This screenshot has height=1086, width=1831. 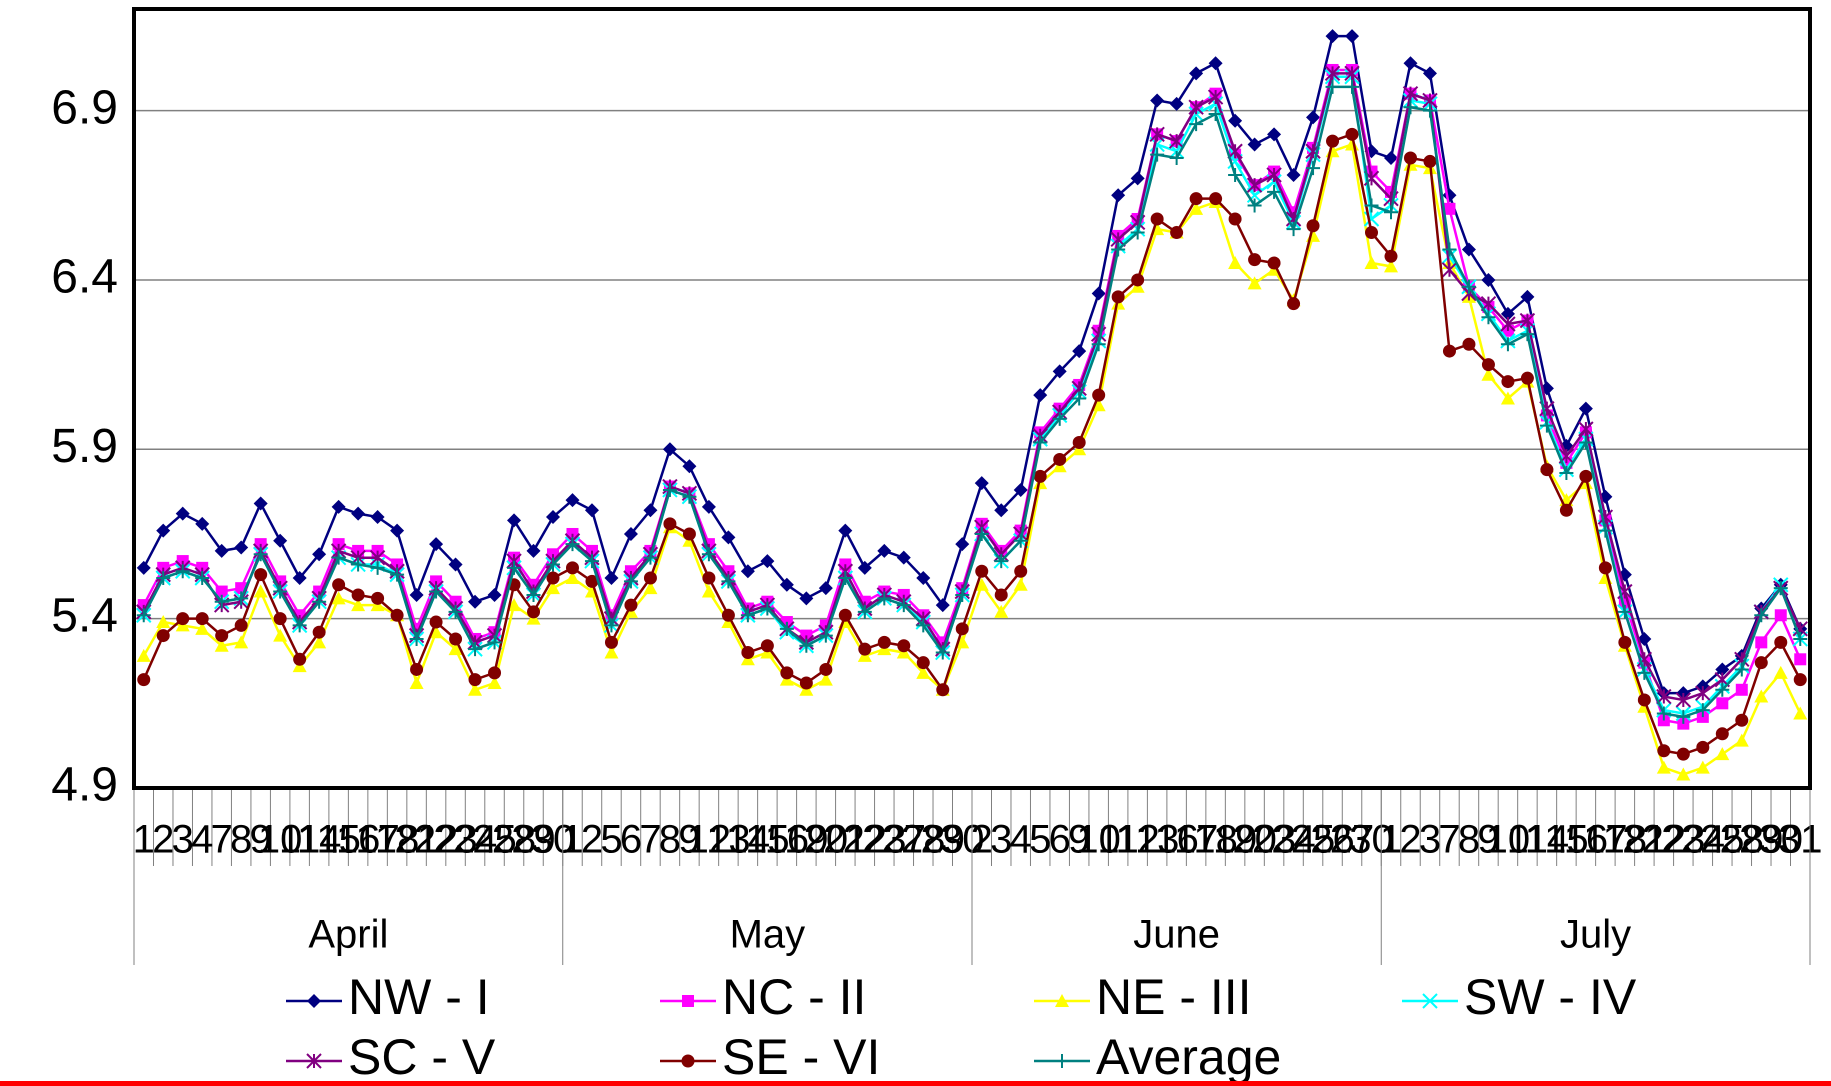 What do you see at coordinates (923, 840) in the screenshot?
I see `x-tick-label: 28` at bounding box center [923, 840].